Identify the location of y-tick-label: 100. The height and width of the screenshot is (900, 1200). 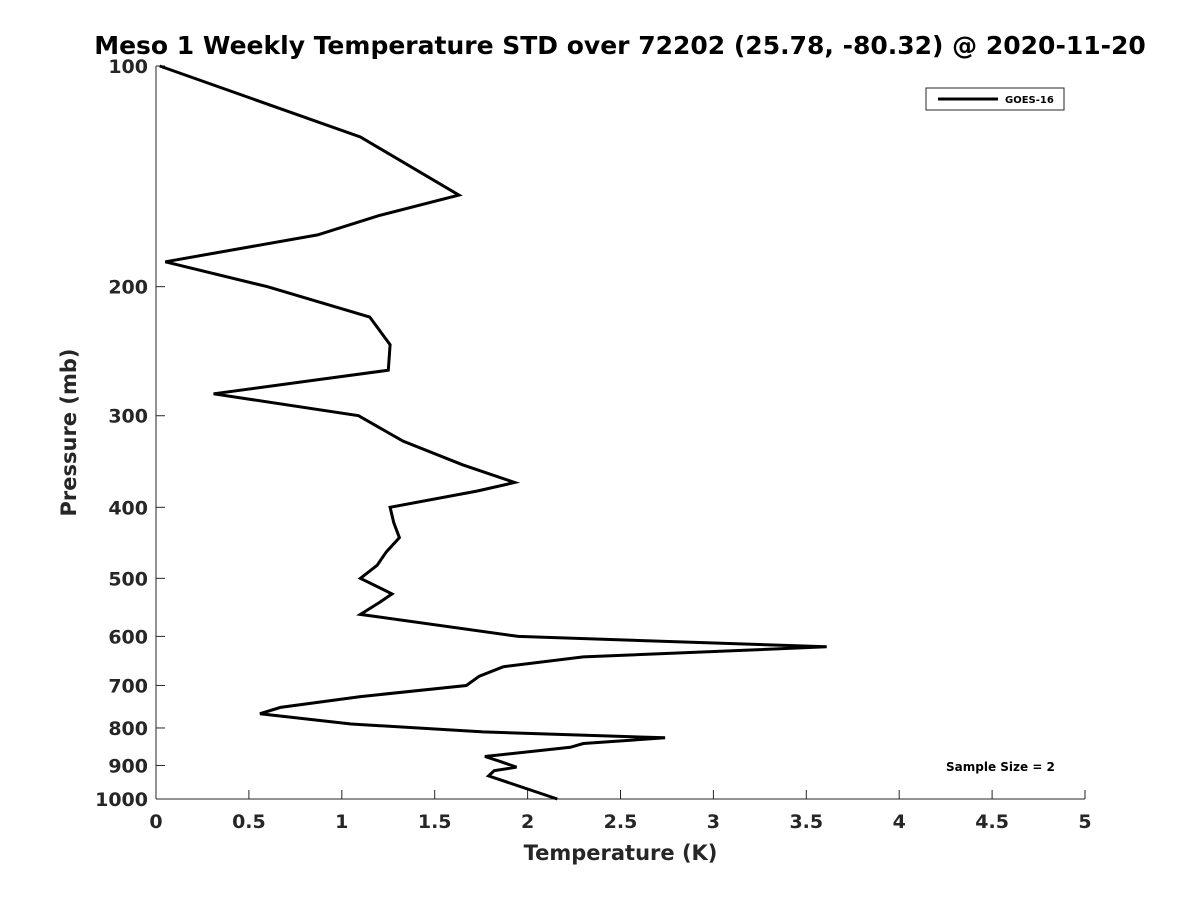
(128, 67).